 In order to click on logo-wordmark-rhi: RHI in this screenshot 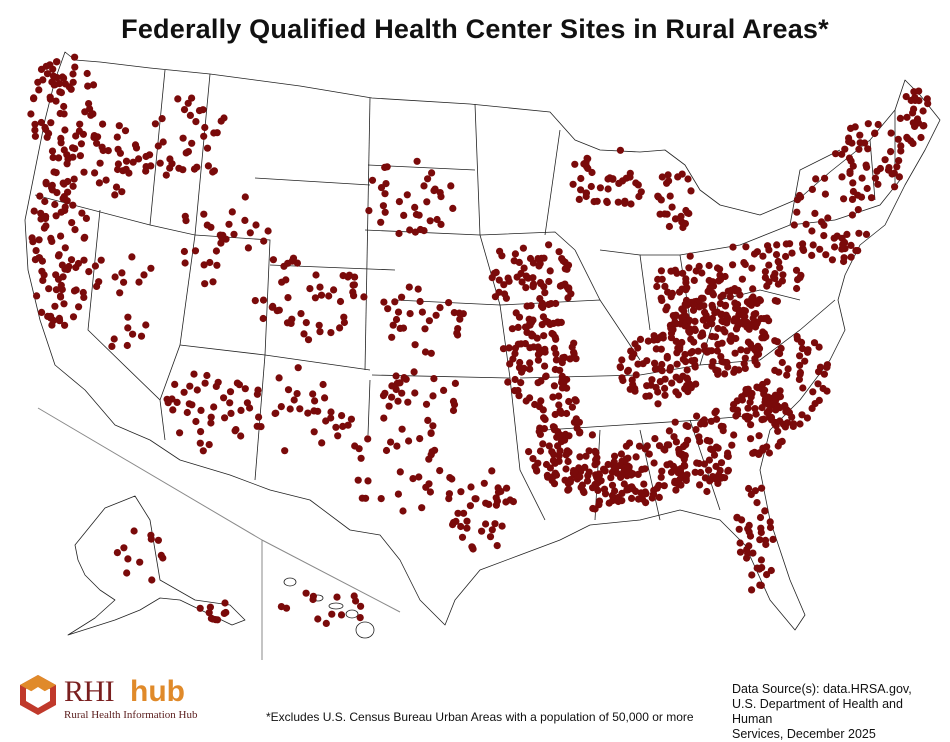, I will do `click(89, 691)`.